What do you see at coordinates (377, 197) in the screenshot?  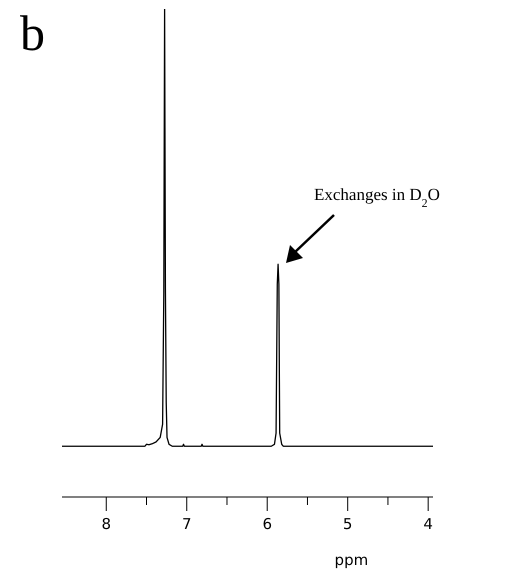 I see `annotation: Exchanges in D$_{2}$O` at bounding box center [377, 197].